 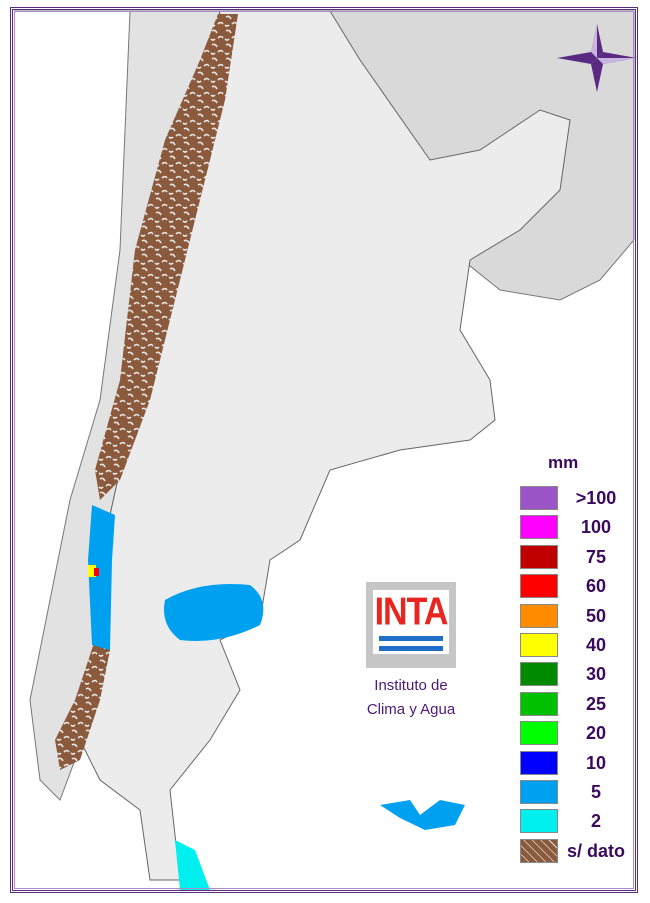 I want to click on legend-item: 100, so click(x=580, y=528).